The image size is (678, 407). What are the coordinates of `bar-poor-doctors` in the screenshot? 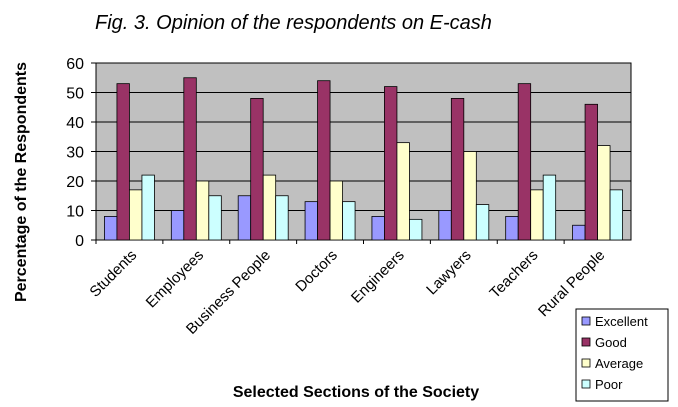 It's located at (349, 221).